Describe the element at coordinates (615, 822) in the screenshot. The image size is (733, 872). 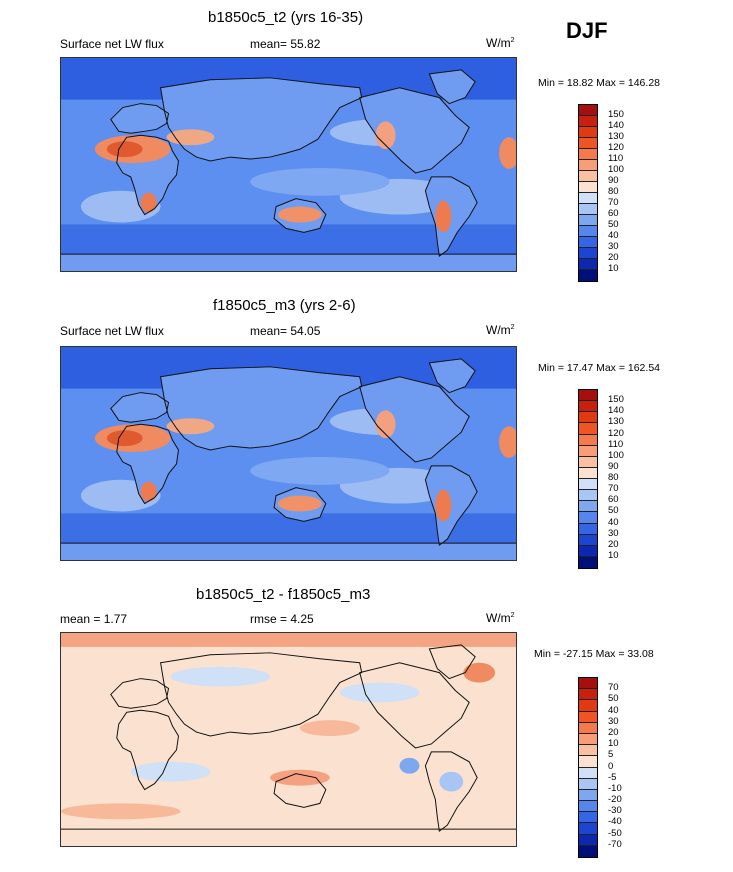
I see `colorbar-tick-label: -40` at that location.